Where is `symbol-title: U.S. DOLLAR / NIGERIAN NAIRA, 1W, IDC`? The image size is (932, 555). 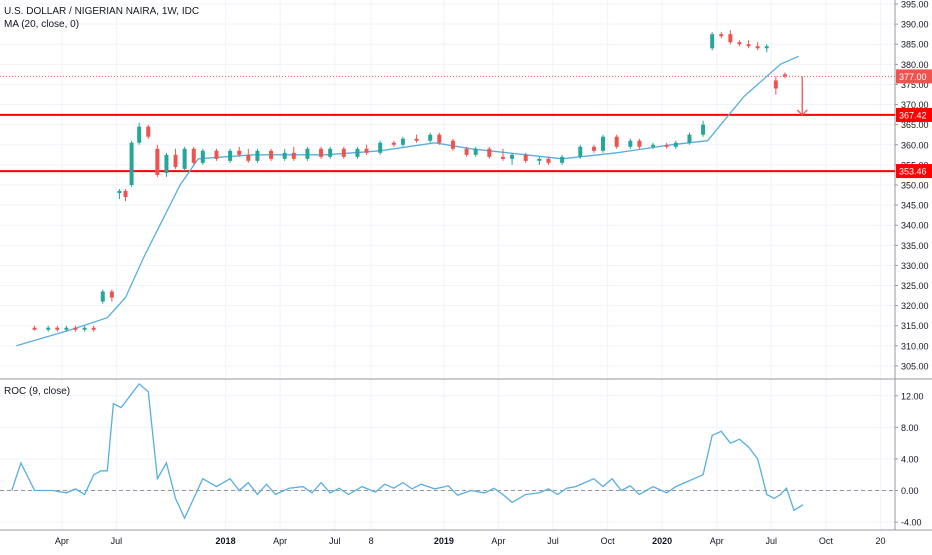
symbol-title: U.S. DOLLAR / NIGERIAN NAIRA, 1W, IDC is located at coordinates (102, 11).